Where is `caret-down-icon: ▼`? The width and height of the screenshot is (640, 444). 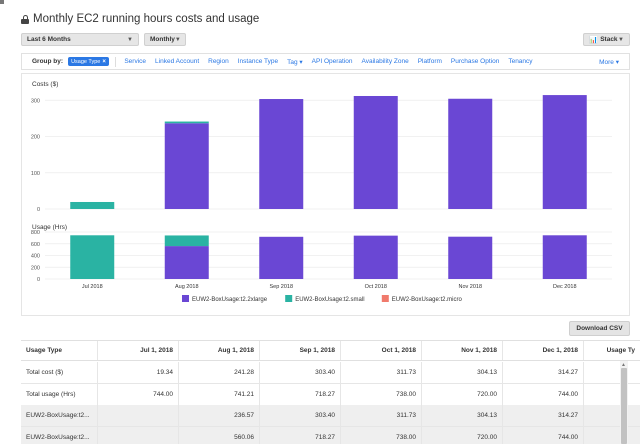 caret-down-icon: ▼ is located at coordinates (621, 39).